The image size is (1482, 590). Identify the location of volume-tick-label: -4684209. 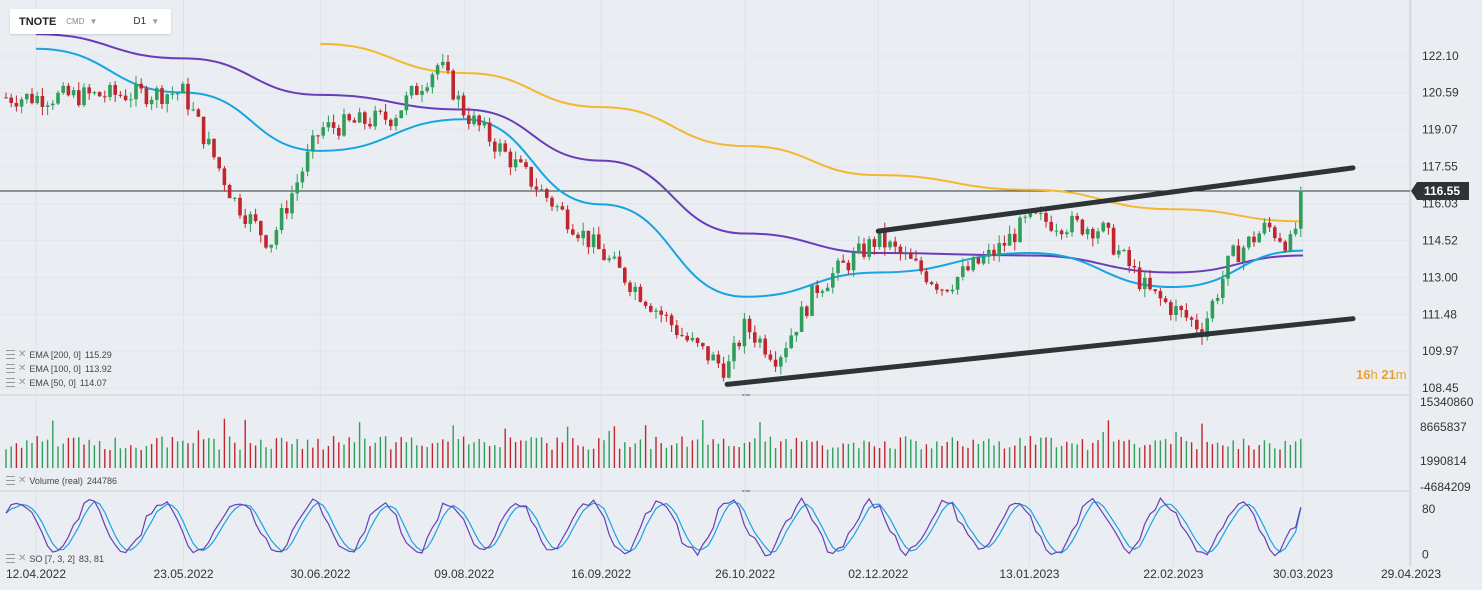
(1445, 487).